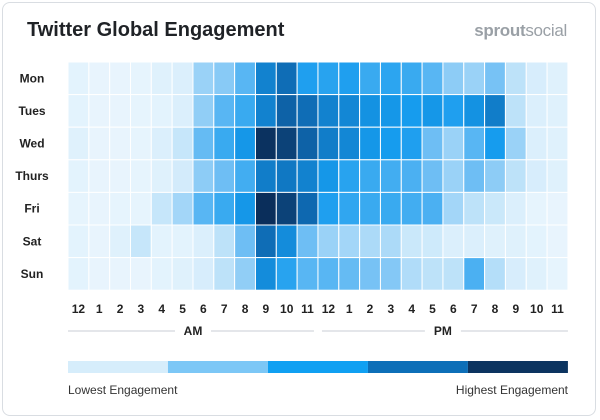  Describe the element at coordinates (511, 390) in the screenshot. I see `legend-high-label: Highest Engagement` at that location.